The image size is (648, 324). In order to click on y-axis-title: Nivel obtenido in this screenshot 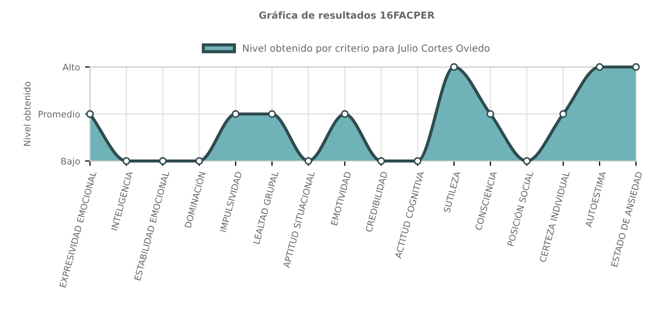, I will do `click(27, 114)`.